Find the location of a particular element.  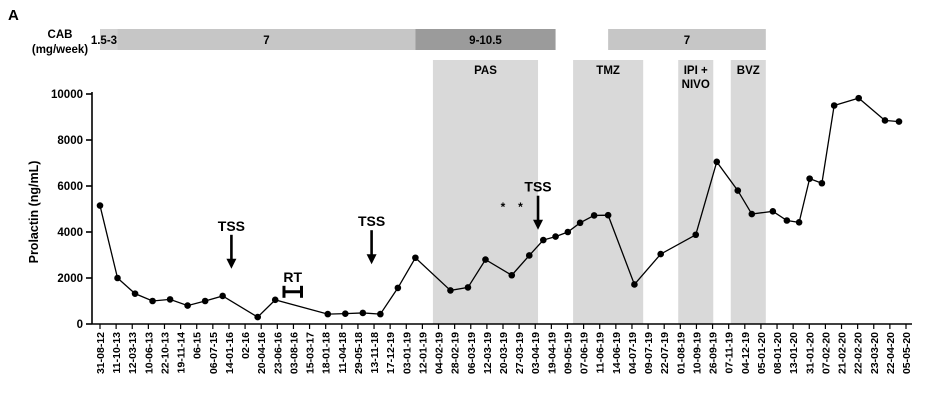

y-axis-label: Prolactin (ng/mL) is located at coordinates (34, 212).